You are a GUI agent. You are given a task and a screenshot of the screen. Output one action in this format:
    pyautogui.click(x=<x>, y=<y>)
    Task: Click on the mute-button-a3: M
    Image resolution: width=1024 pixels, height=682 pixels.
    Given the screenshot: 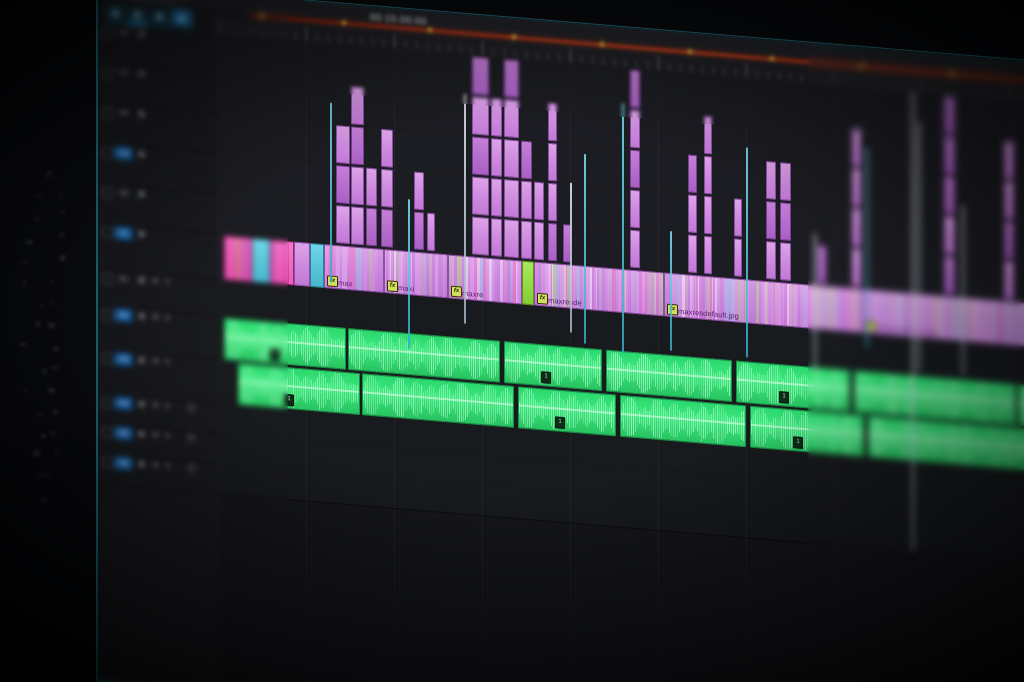 What is the action you would take?
    pyautogui.click(x=155, y=361)
    